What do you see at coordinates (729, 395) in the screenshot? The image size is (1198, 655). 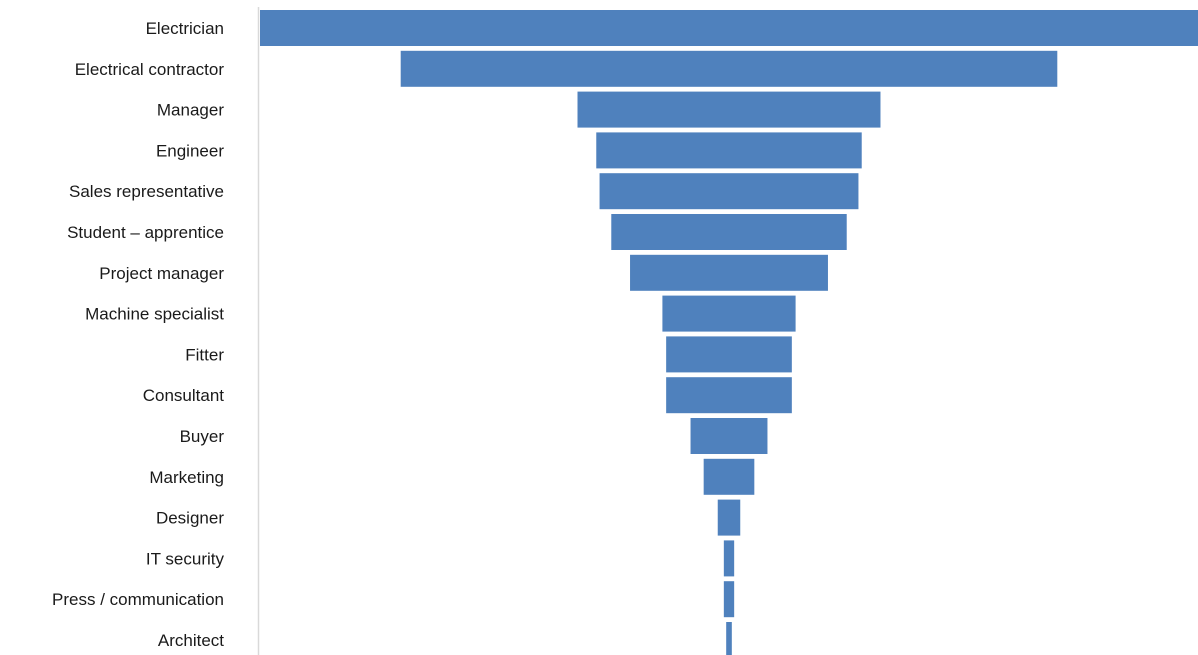 I see `bar-consultant` at bounding box center [729, 395].